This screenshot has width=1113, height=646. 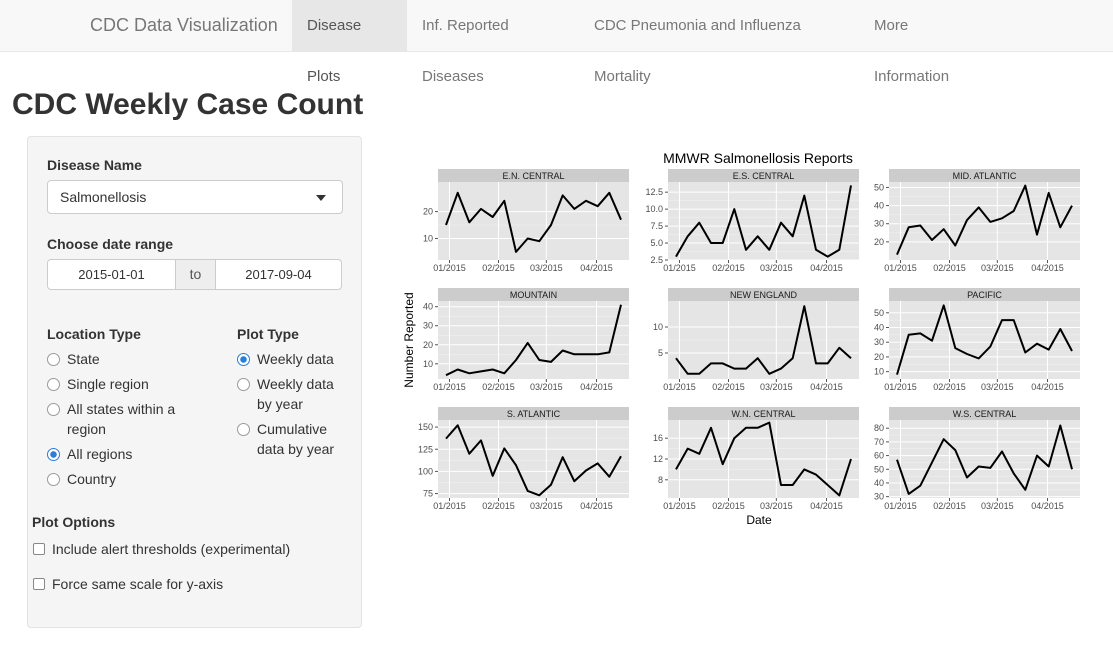 What do you see at coordinates (171, 549) in the screenshot?
I see `checkbox-label: Include alert thresholds (experimental)` at bounding box center [171, 549].